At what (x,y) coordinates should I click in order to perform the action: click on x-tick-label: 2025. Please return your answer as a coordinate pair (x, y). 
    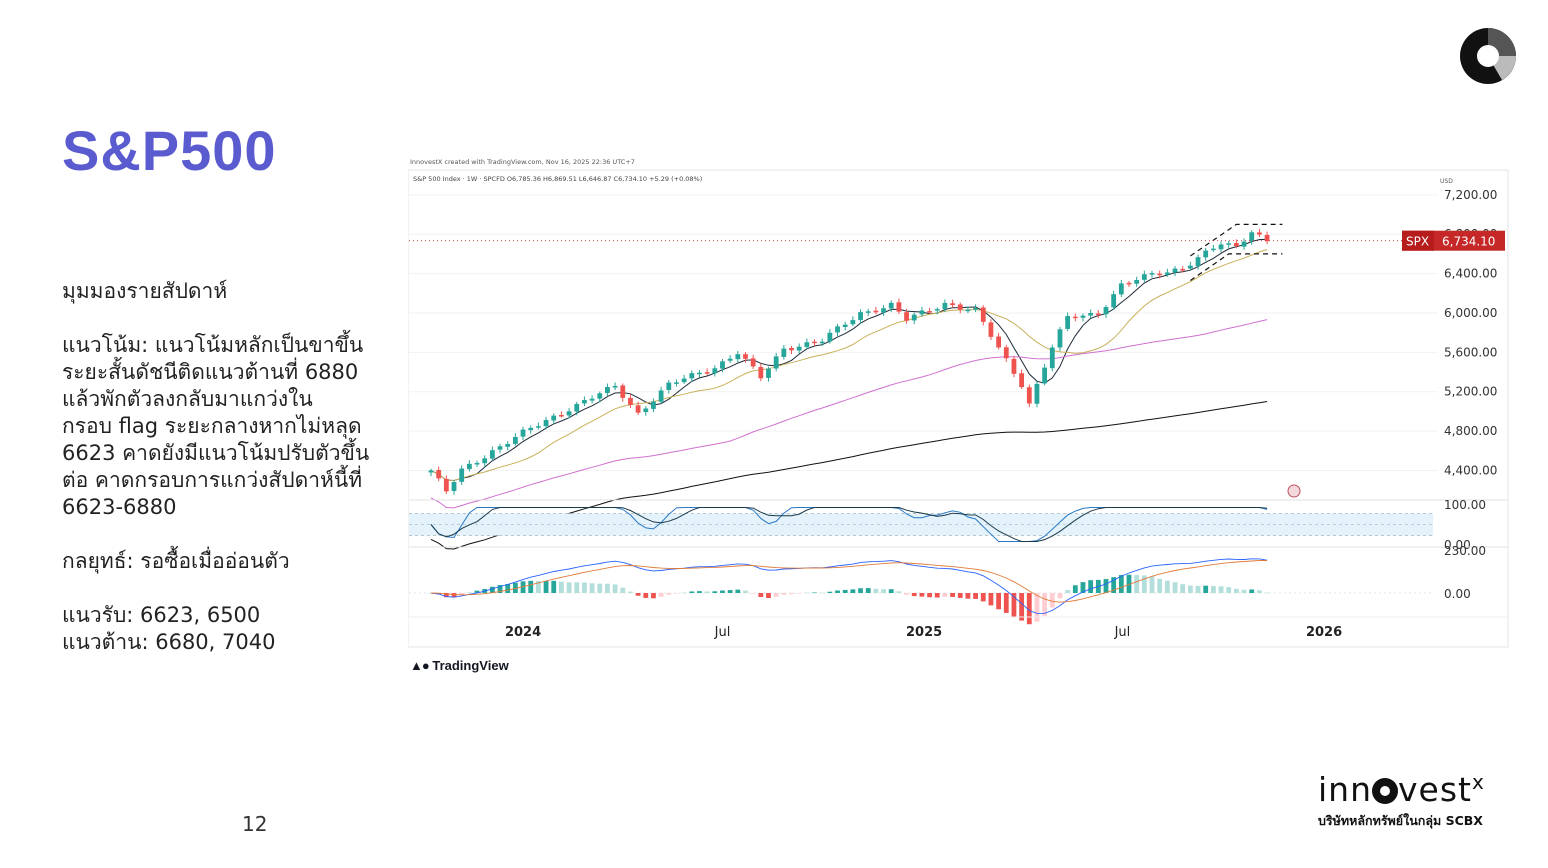
    Looking at the image, I should click on (924, 632).